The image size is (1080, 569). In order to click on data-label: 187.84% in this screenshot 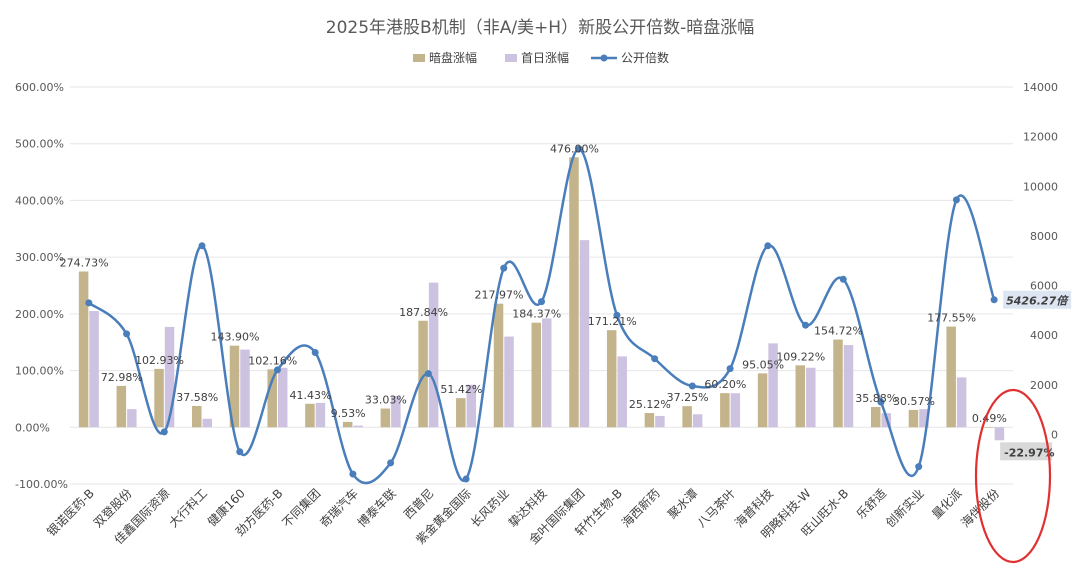, I will do `click(423, 312)`.